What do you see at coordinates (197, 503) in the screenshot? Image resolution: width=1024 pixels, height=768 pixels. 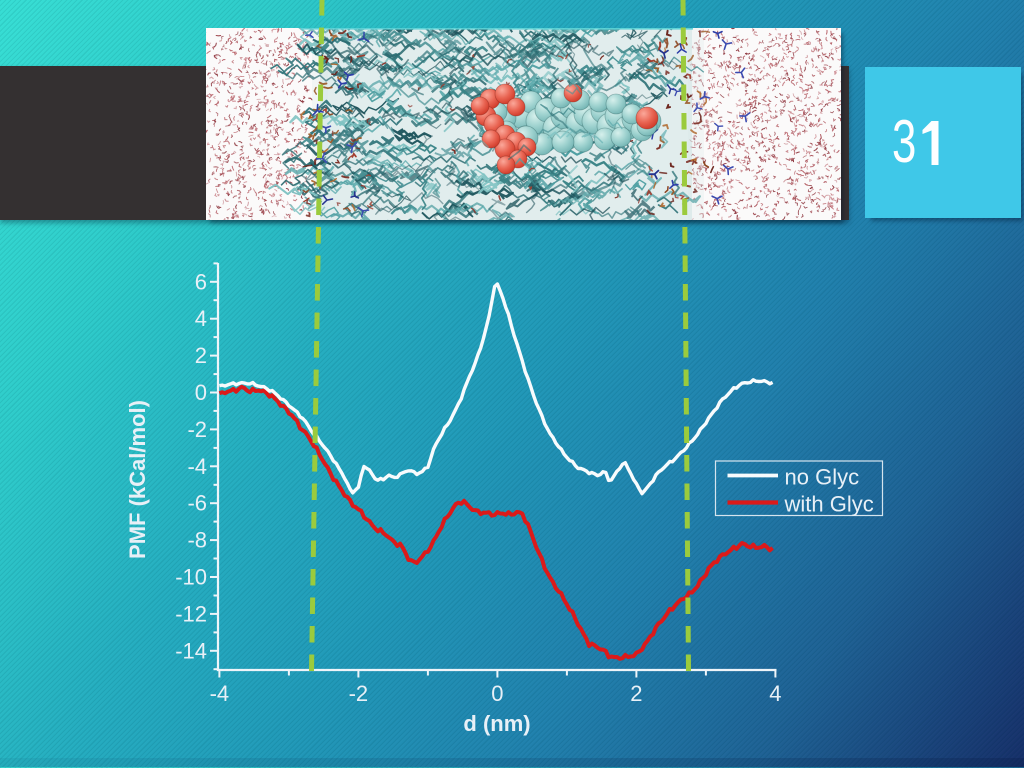 I see `svg-text: -6` at bounding box center [197, 503].